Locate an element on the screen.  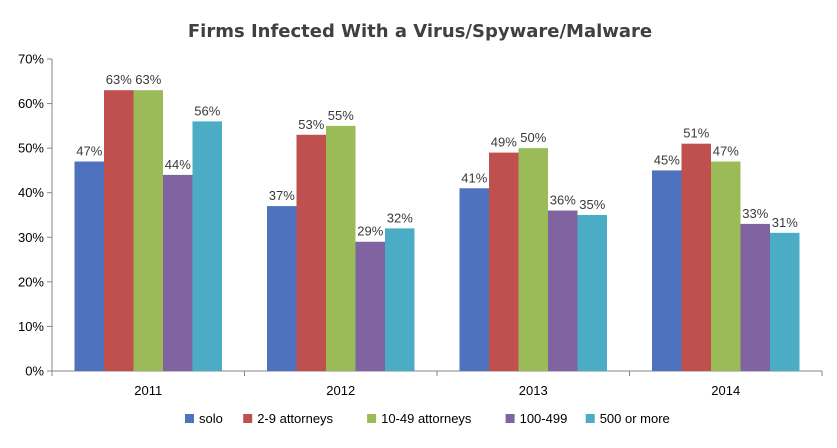
data-label: 45% is located at coordinates (667, 159).